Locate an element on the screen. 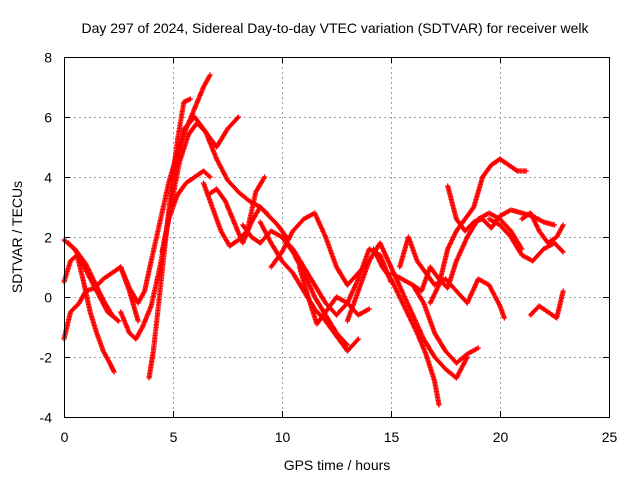 This screenshot has width=640, height=480. y-tick-label: 2 is located at coordinates (48, 238).